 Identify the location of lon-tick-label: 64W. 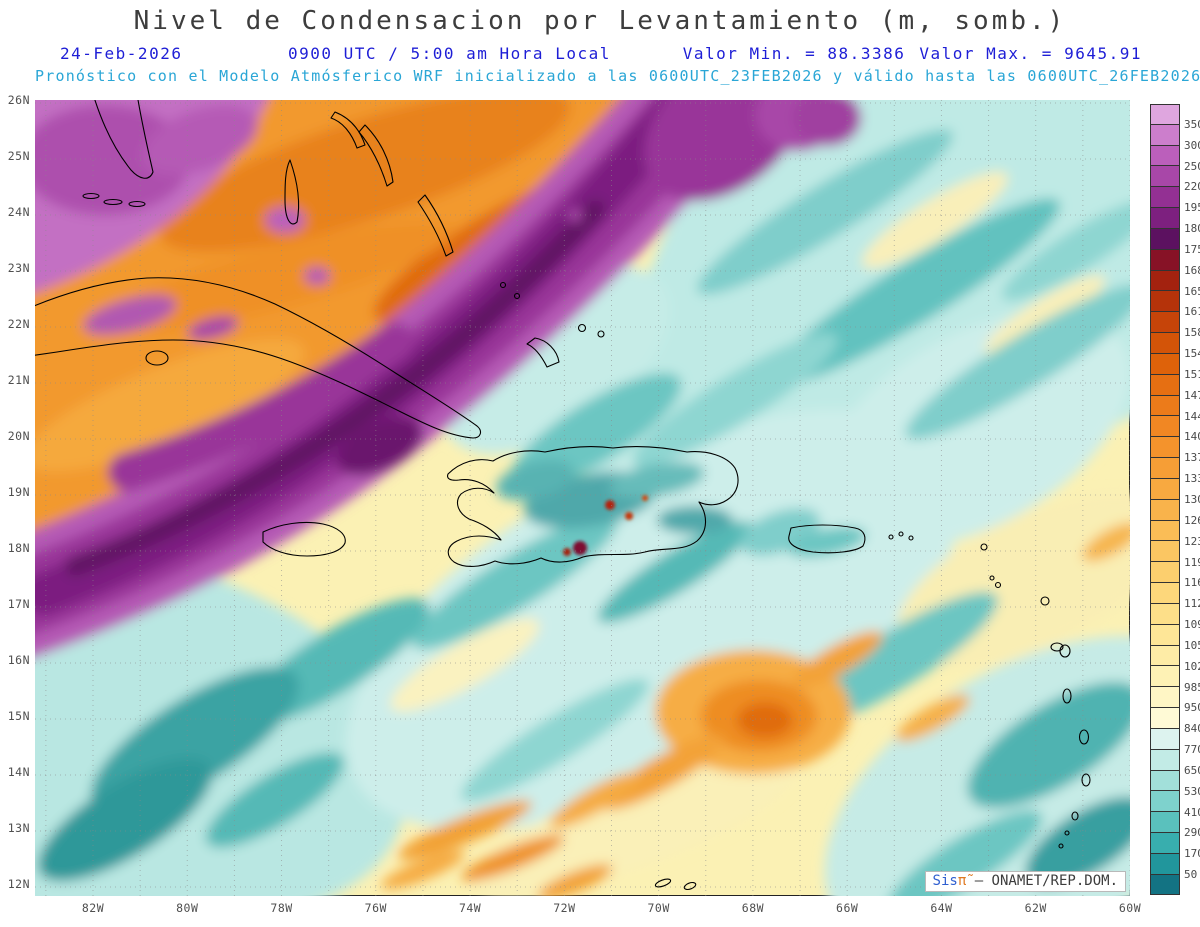
(941, 908).